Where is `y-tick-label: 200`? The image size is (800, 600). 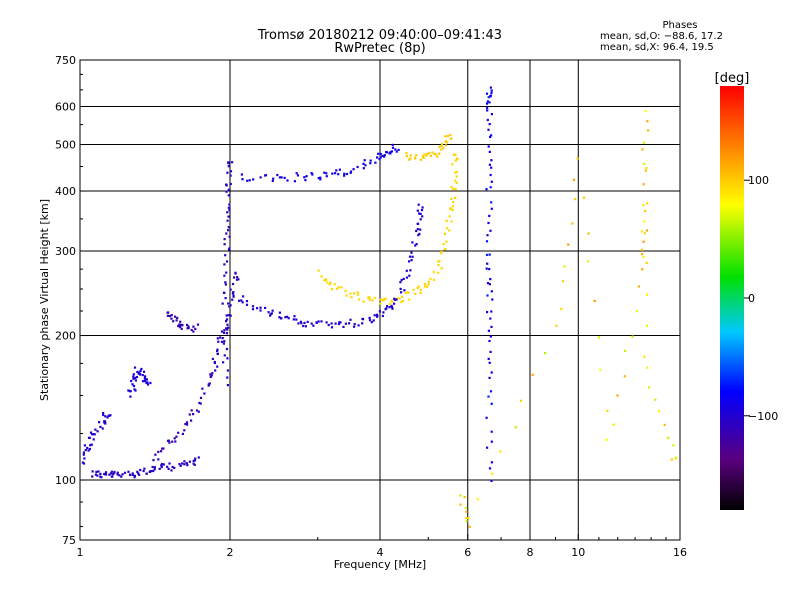
y-tick-label: 200 is located at coordinates (65, 336).